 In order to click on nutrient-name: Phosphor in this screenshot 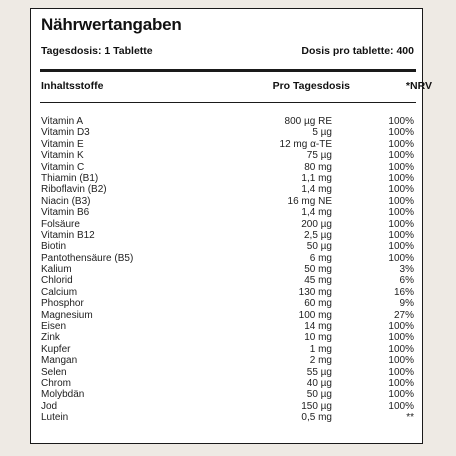, I will do `click(62, 304)`.